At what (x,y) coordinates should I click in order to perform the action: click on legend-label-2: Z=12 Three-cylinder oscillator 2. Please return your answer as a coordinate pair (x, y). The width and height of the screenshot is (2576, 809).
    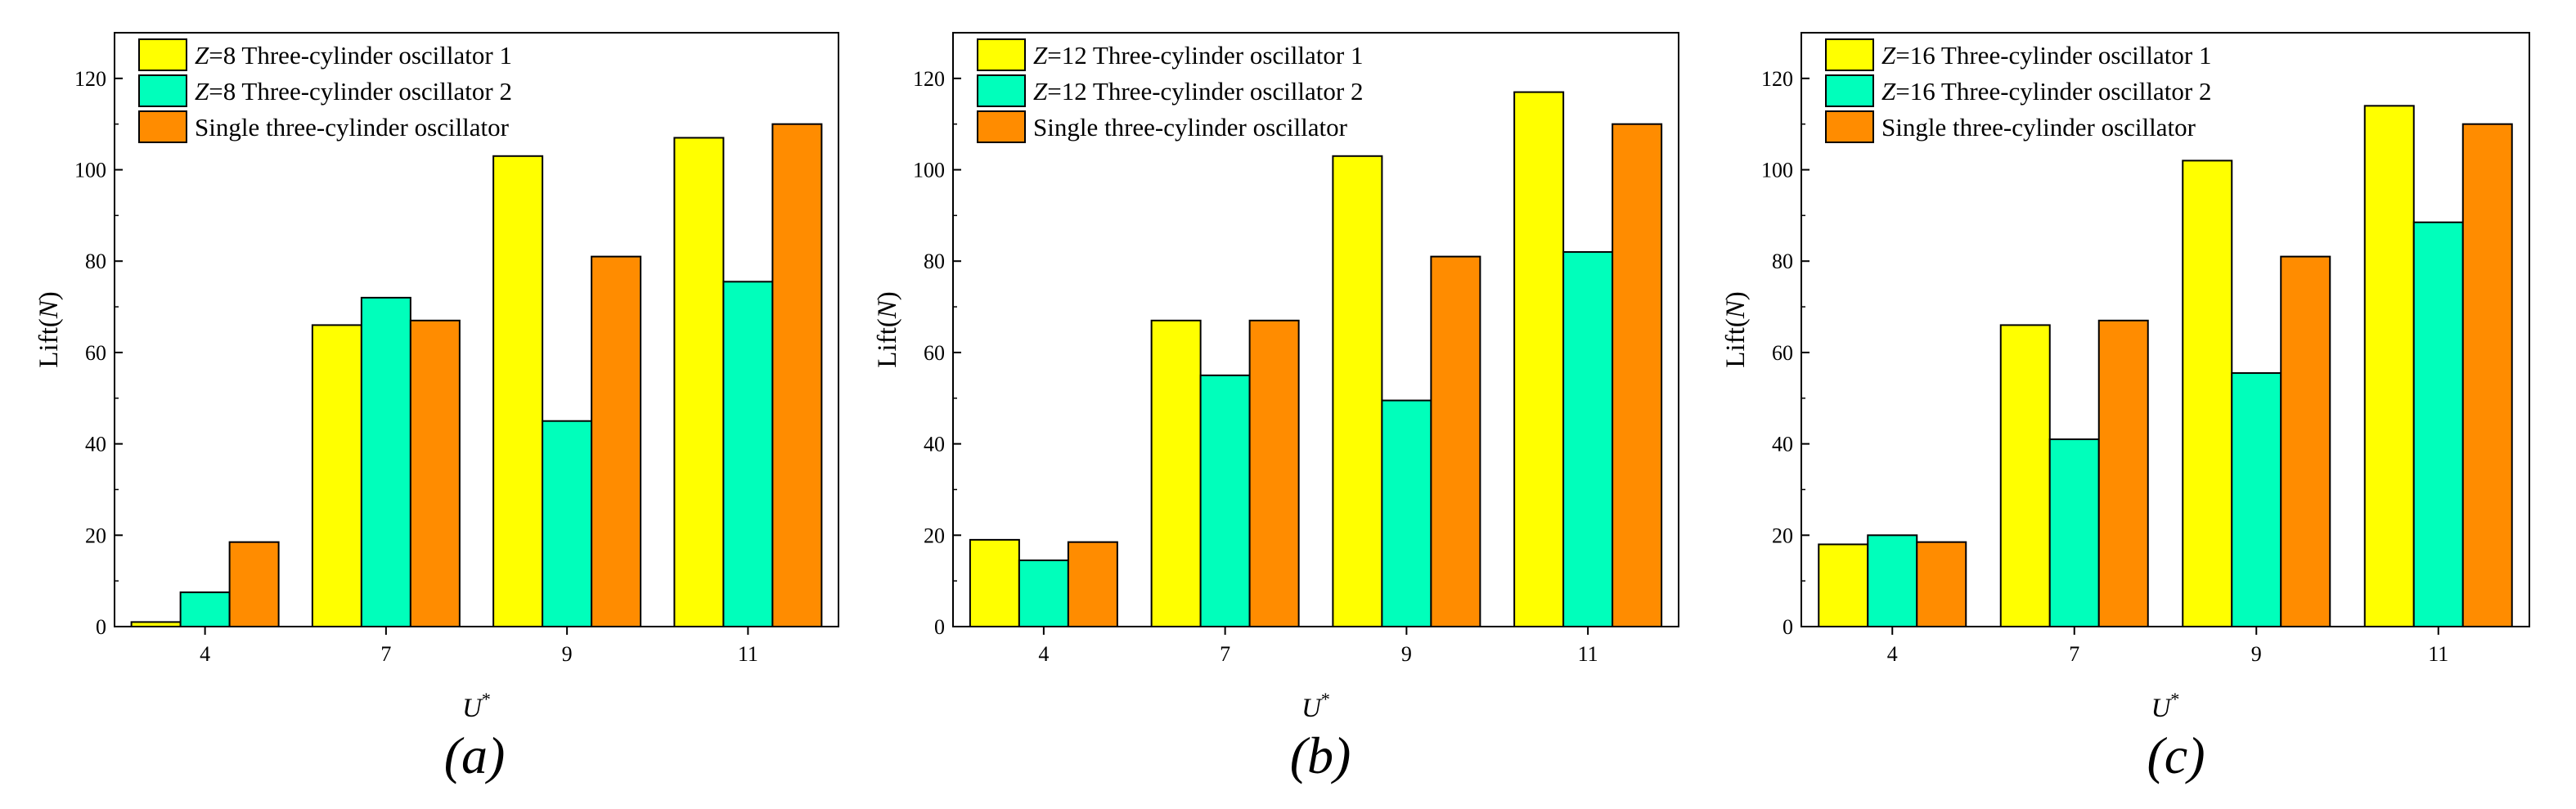
    Looking at the image, I should click on (1198, 91).